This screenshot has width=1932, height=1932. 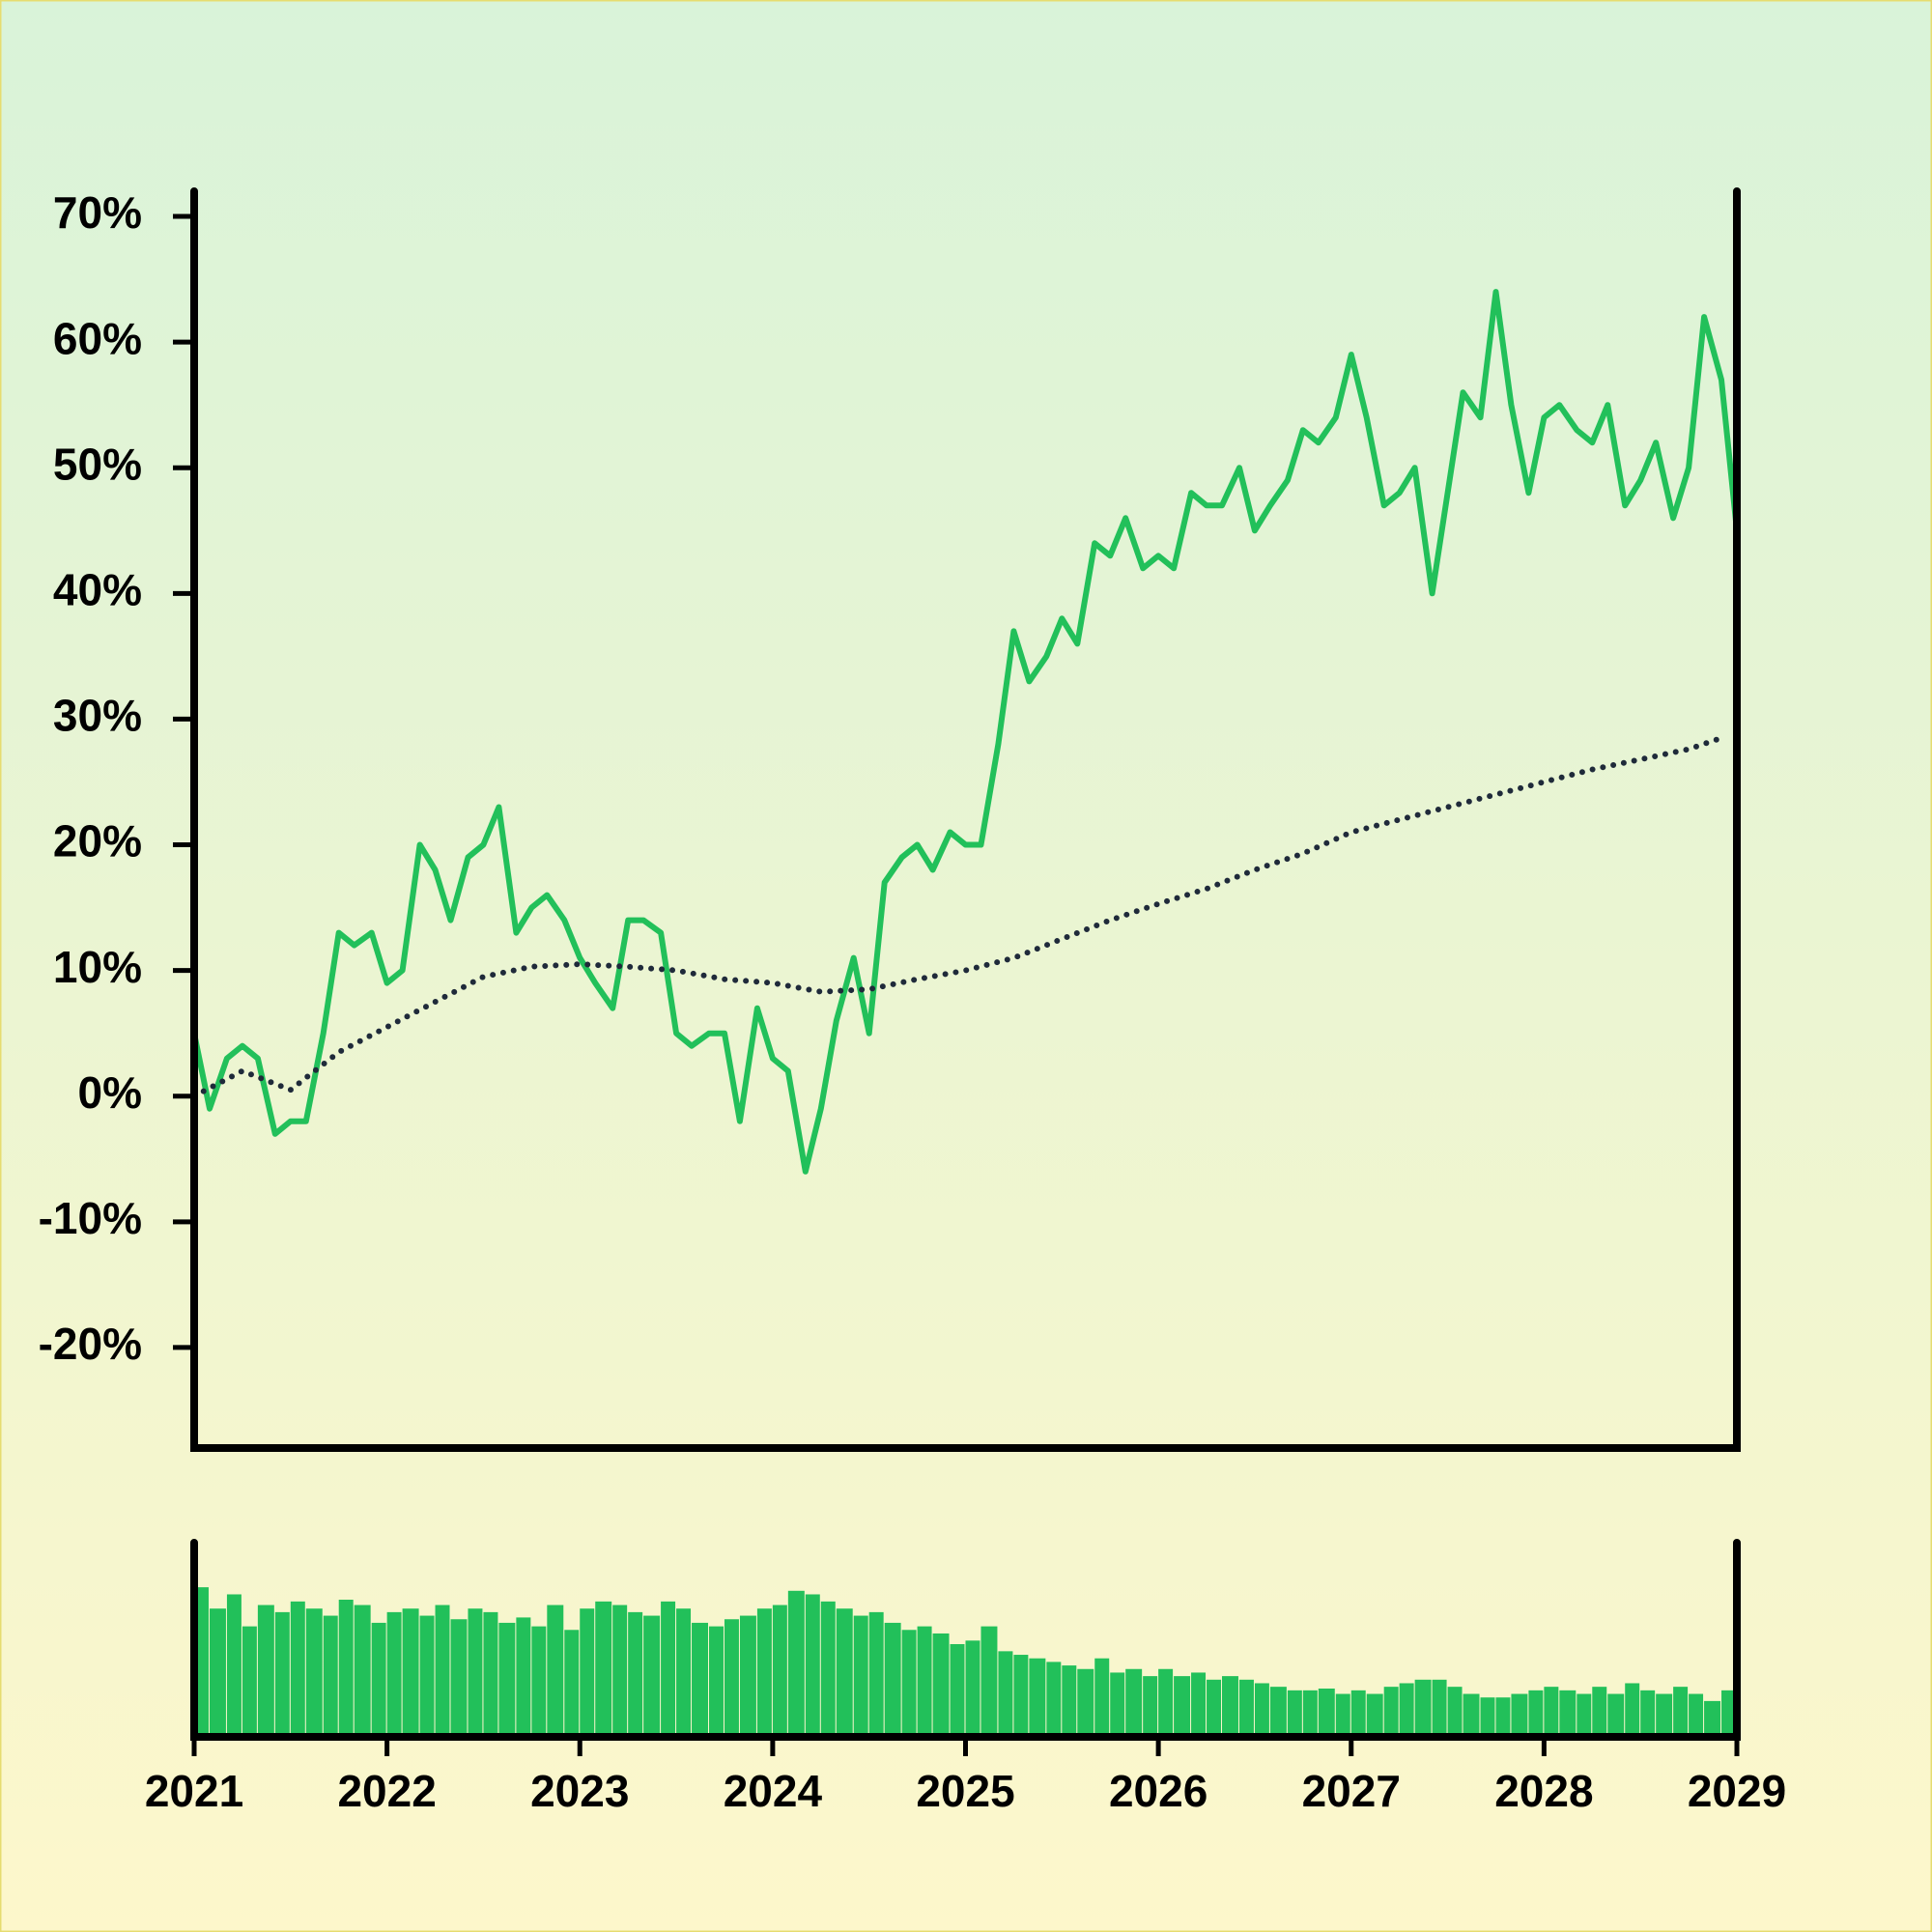 I want to click on moving-average-line, so click(x=957, y=916).